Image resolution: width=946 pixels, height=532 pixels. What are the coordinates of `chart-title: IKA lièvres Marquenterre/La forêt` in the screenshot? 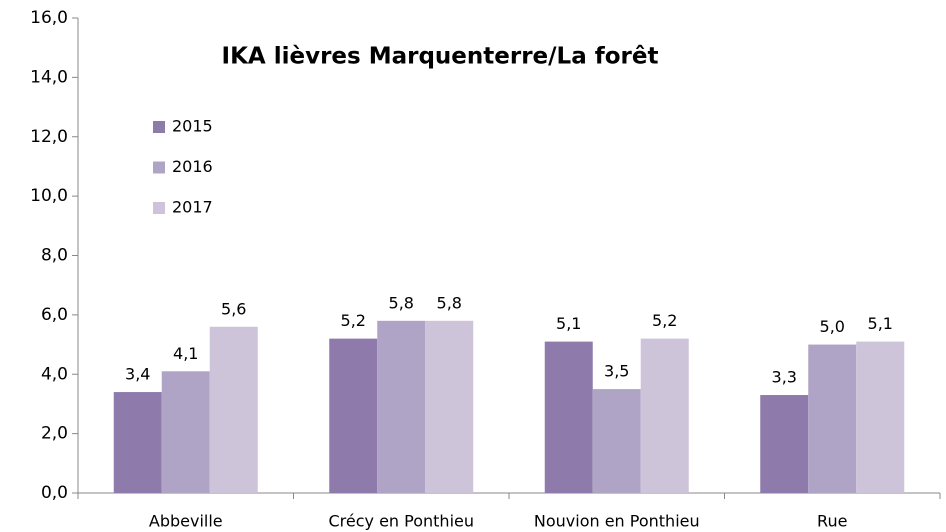 It's located at (440, 57).